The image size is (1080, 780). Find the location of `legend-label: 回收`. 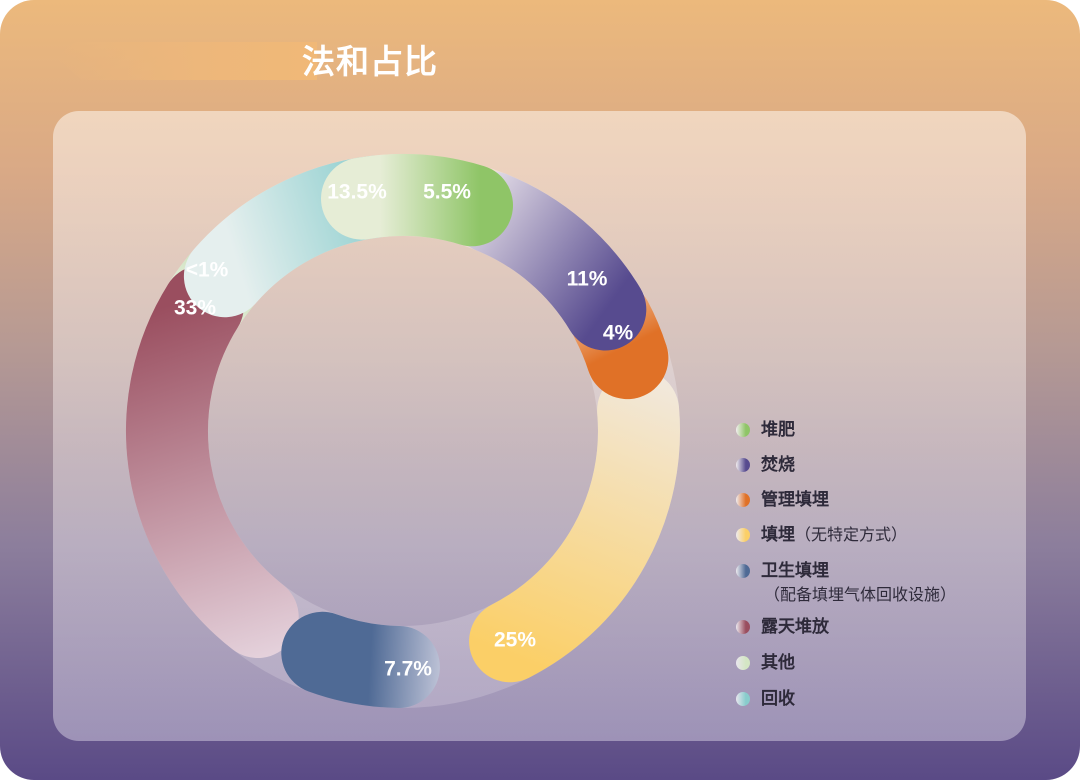

legend-label: 回收 is located at coordinates (778, 699).